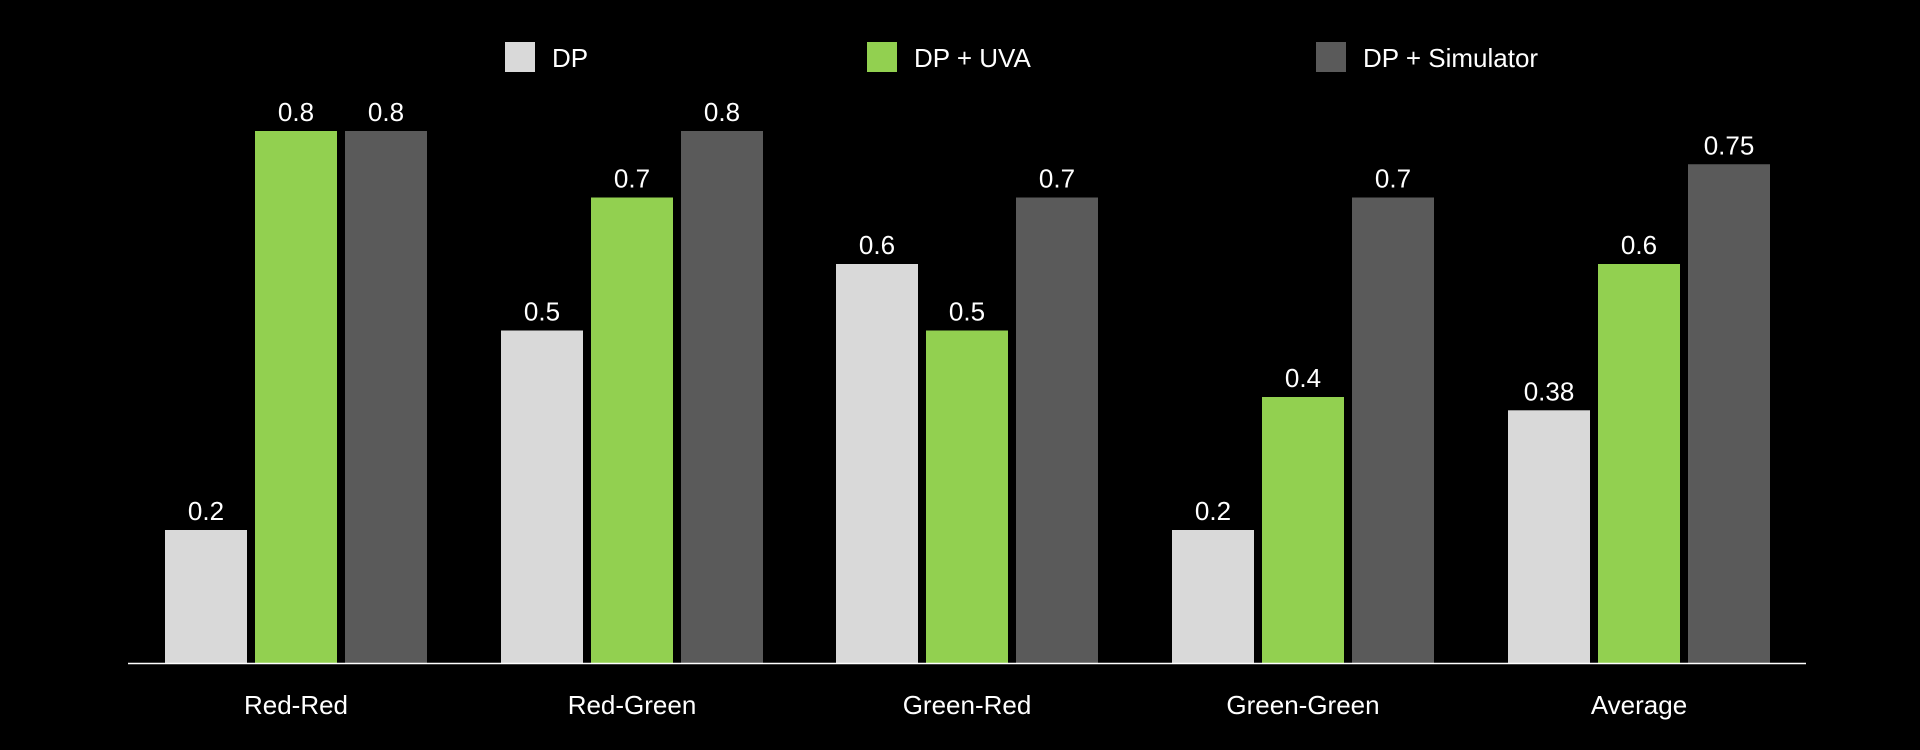  I want to click on legend-label-dp-uva: DP + UVA, so click(972, 58).